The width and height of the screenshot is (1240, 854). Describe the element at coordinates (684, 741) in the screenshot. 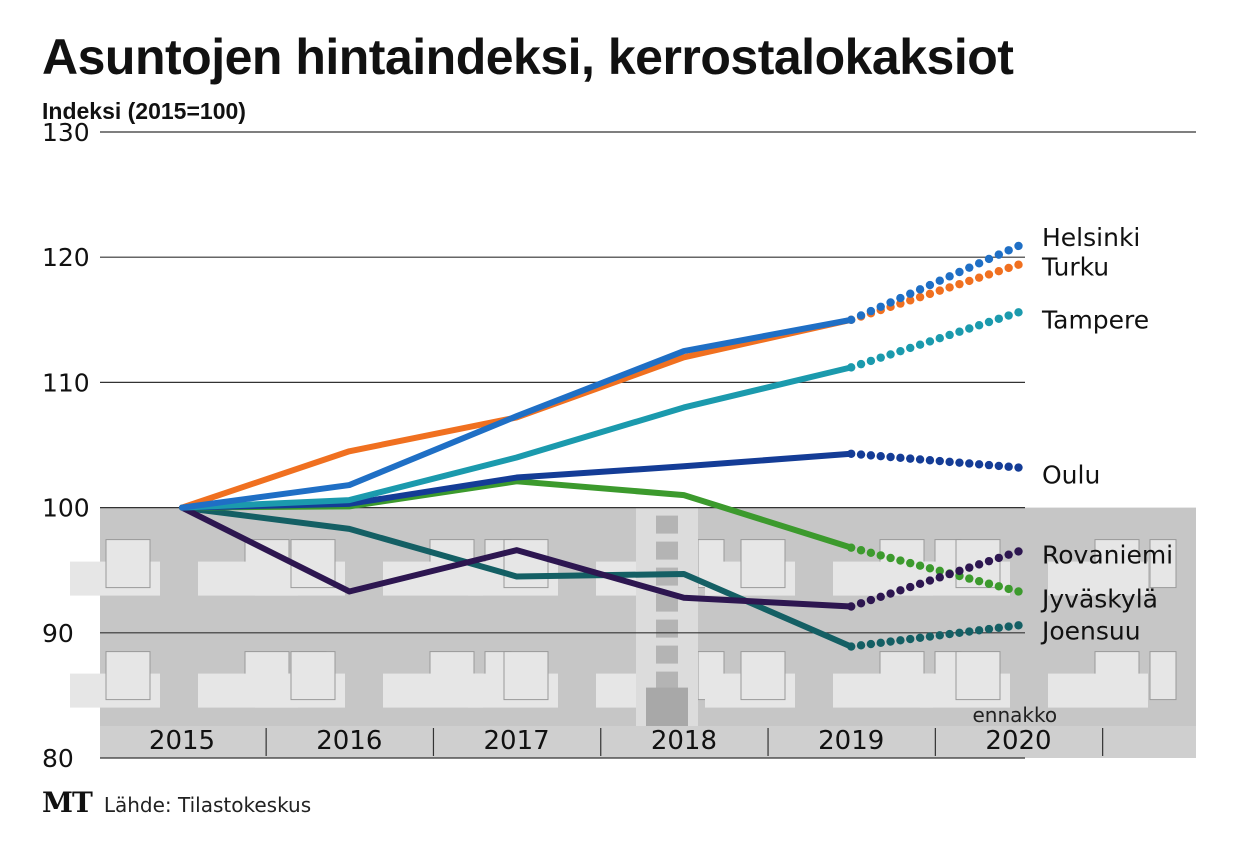

I see `x-tick-label: 2018` at that location.